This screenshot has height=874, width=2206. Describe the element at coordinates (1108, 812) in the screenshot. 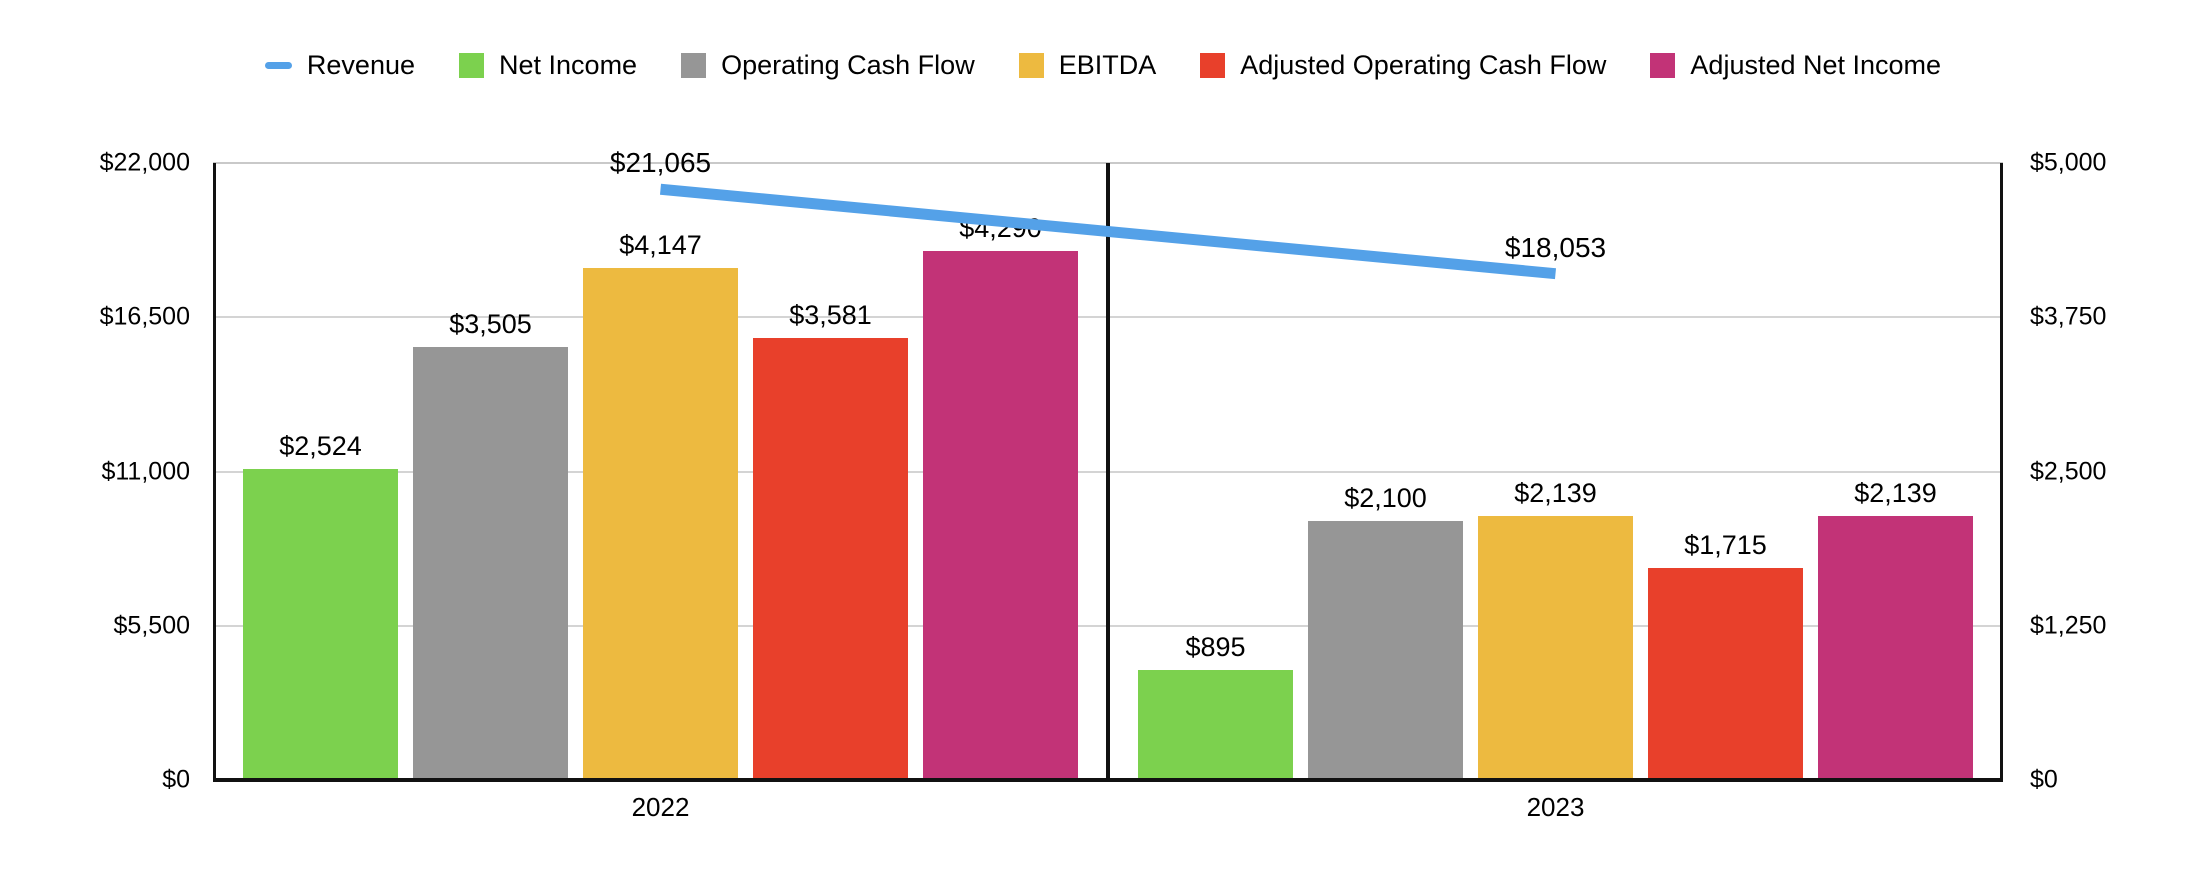

I see `x-axis: 2022 2023` at that location.